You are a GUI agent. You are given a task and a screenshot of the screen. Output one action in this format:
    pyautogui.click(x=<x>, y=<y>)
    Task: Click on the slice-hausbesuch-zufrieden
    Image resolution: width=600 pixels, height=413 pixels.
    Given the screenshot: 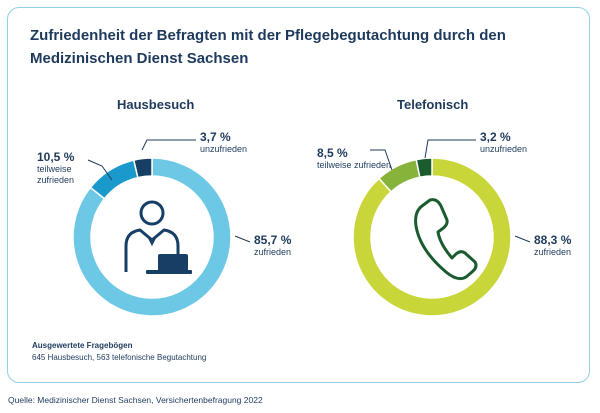 What is the action you would take?
    pyautogui.click(x=152, y=237)
    